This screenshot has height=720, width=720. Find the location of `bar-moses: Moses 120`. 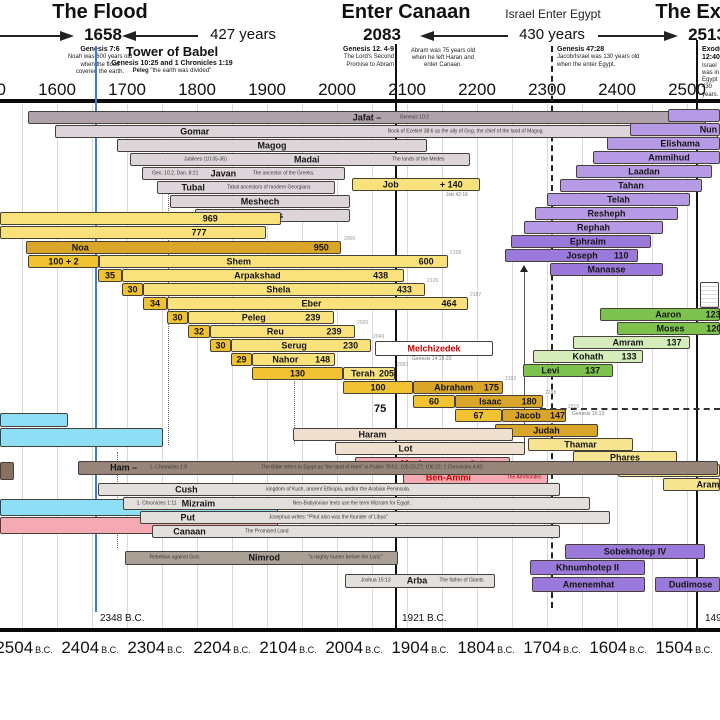

bar-moses: Moses 120 is located at coordinates (668, 328).